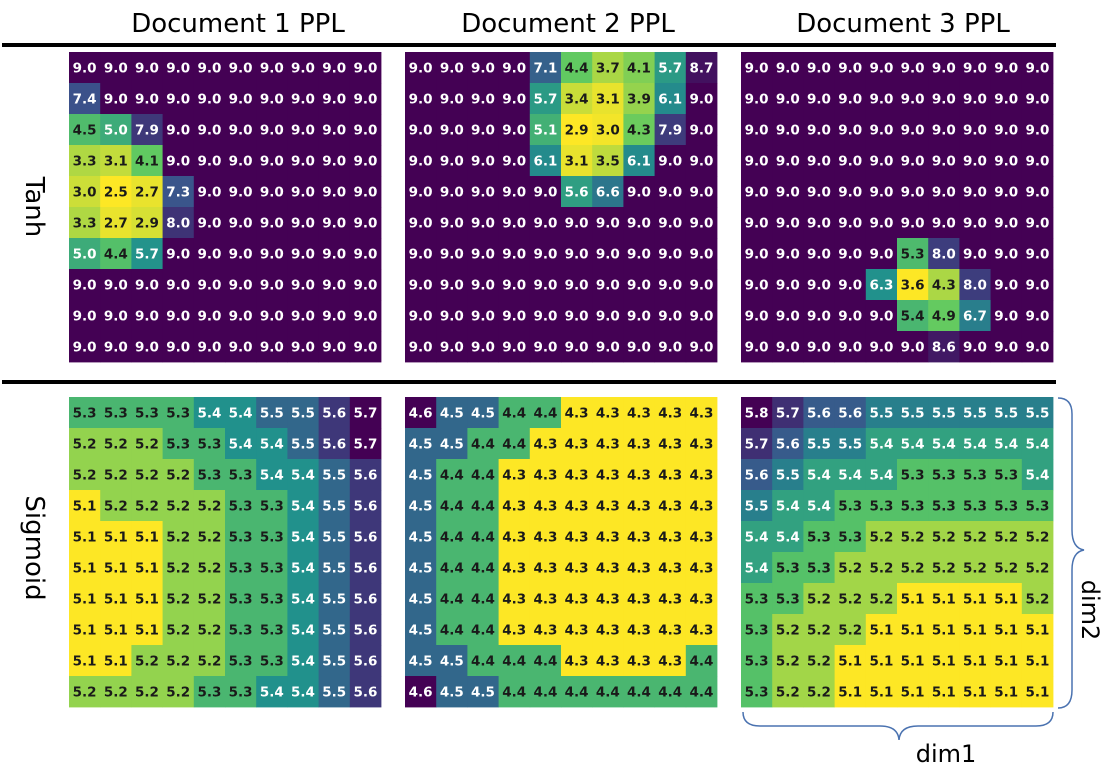 This screenshot has width=1104, height=770. I want to click on heatmap-cell-label: 4.5, so click(421, 662).